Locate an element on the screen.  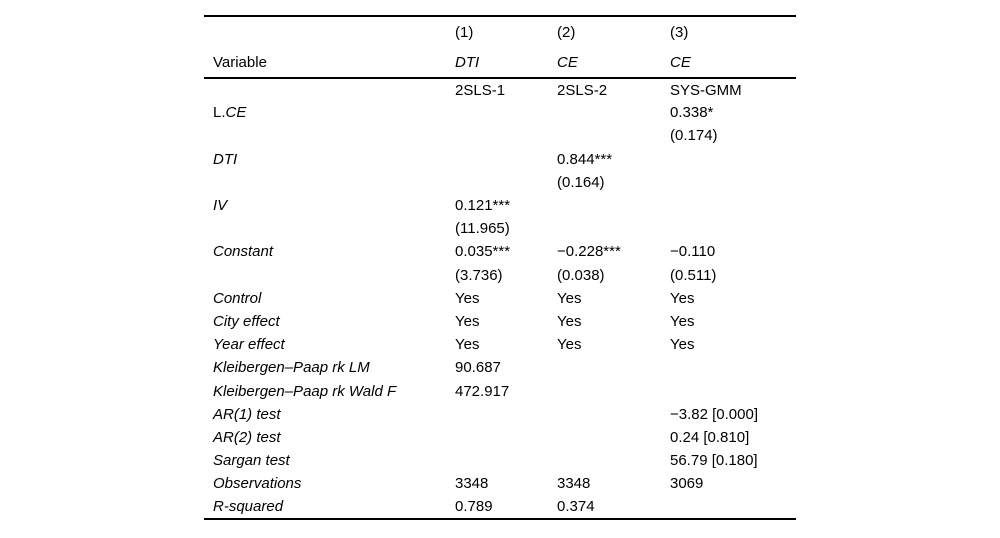
table-row: L.CE 0.338* is located at coordinates (500, 112).